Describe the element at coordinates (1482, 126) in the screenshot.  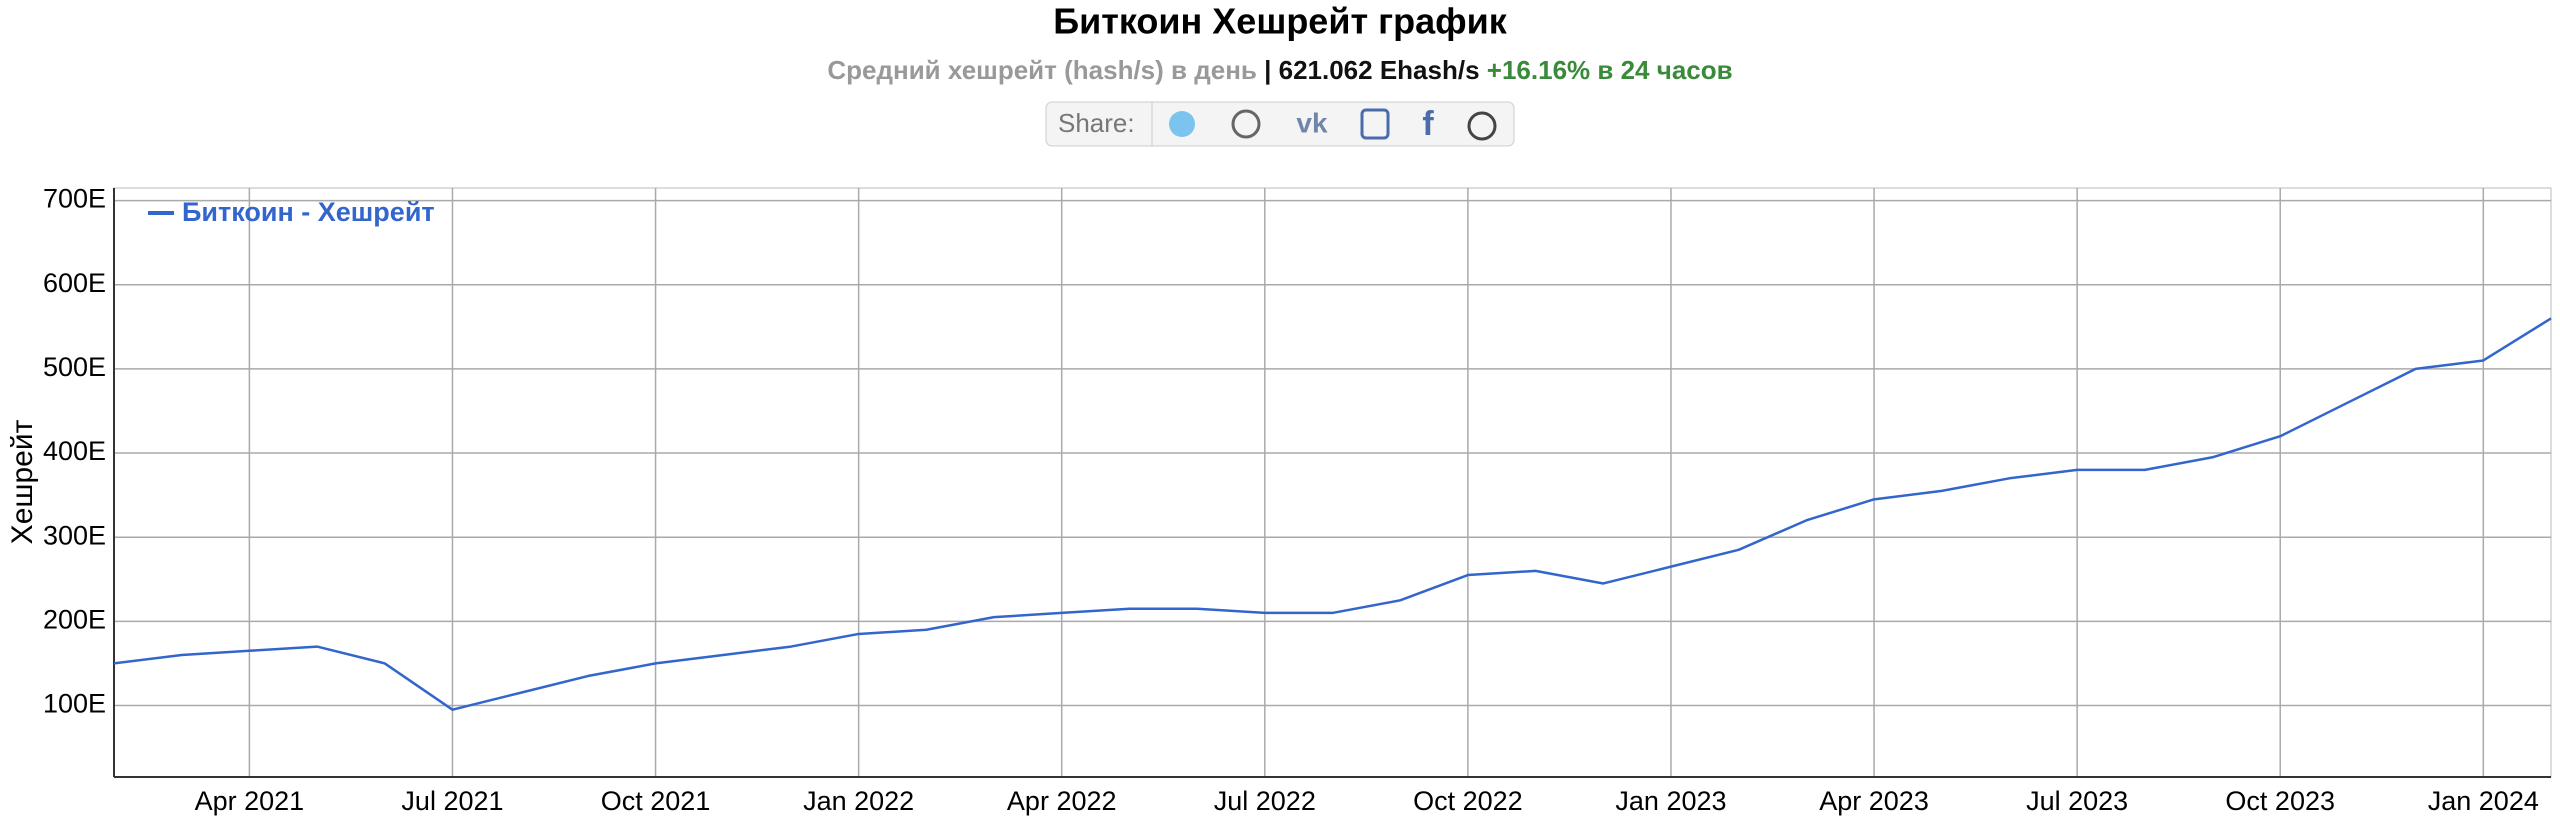
I see `weibo-button` at that location.